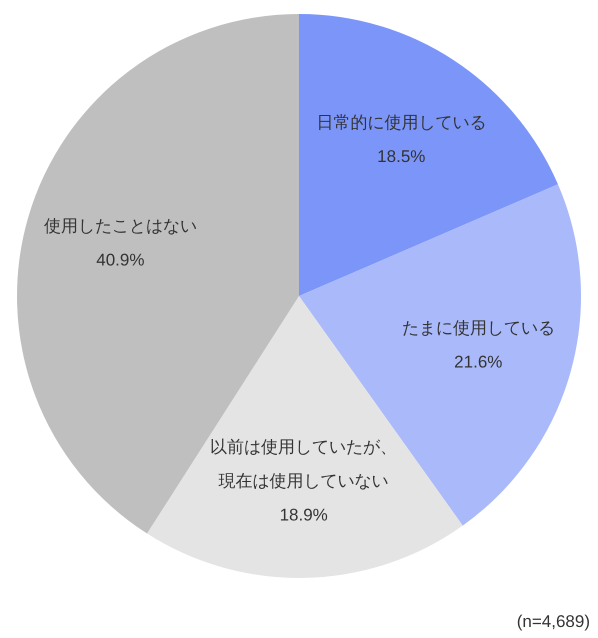 The image size is (598, 638). What do you see at coordinates (401, 122) in the screenshot?
I see `slice-label: 日常的に使用している` at bounding box center [401, 122].